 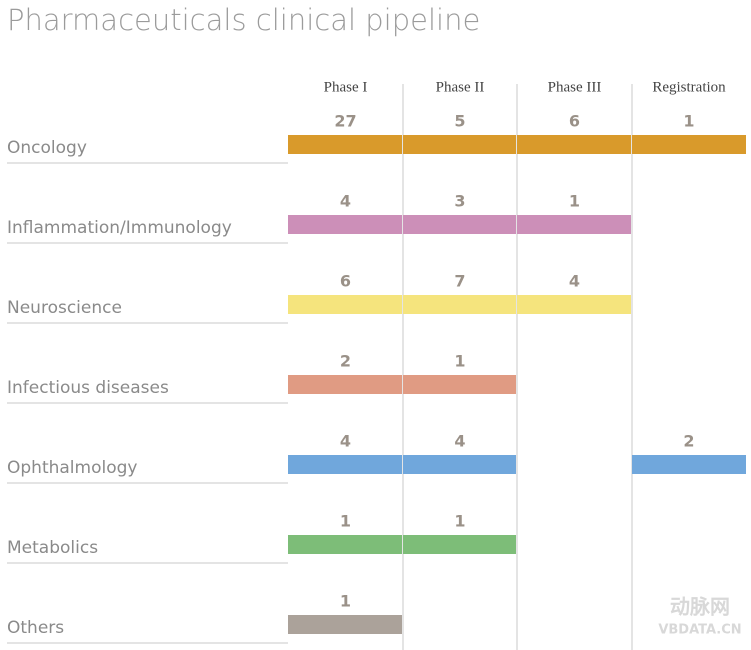 I want to click on count-label: 7, so click(x=459, y=281).